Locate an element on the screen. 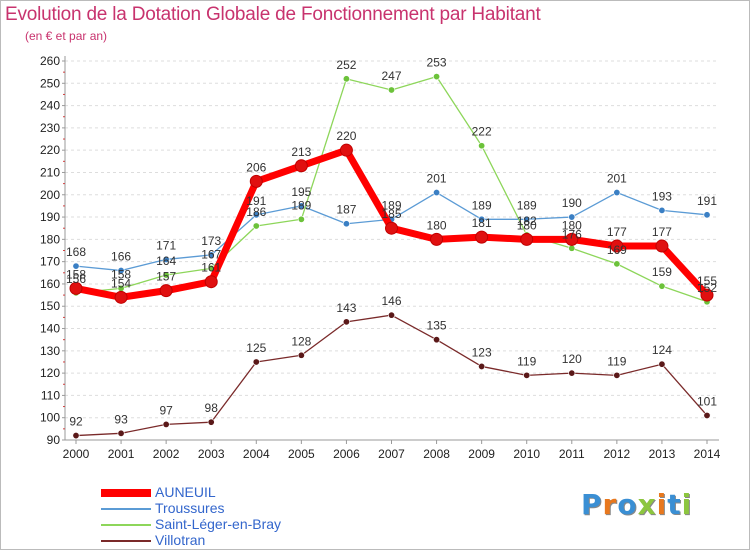  data-label: 186 is located at coordinates (256, 212).